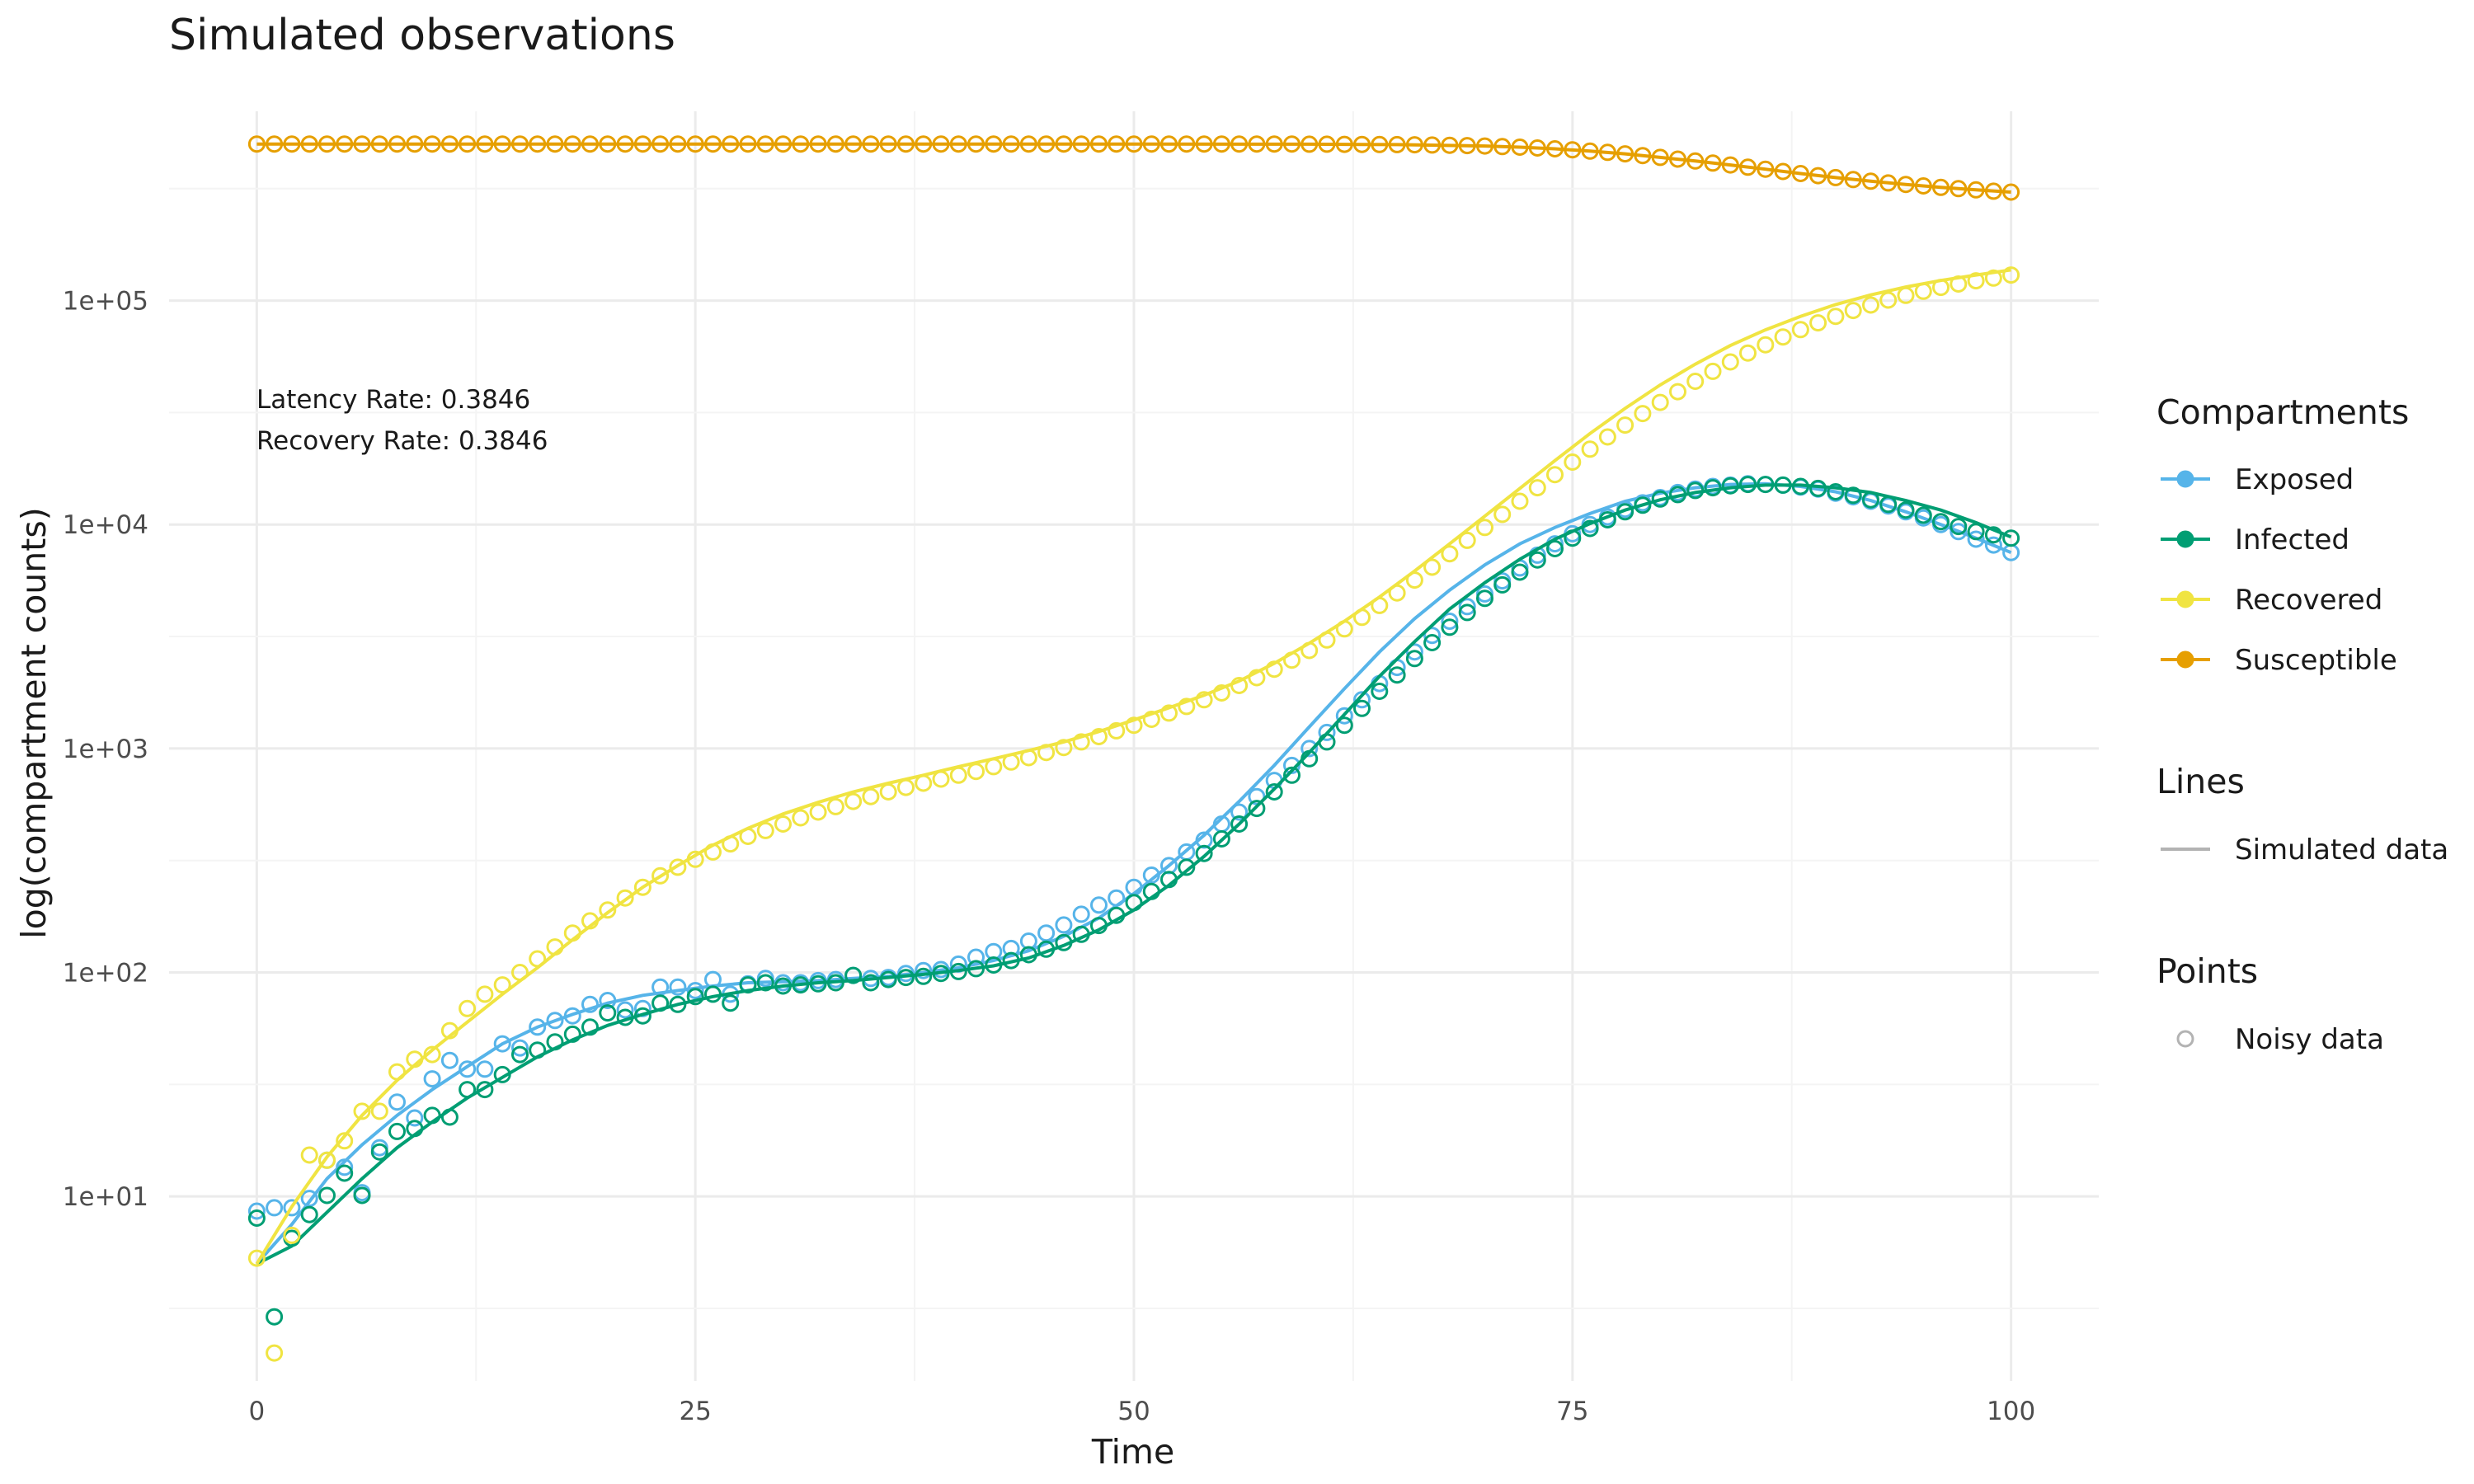 The height and width of the screenshot is (1484, 2474). I want to click on y-axis-title: log(compartment counts), so click(34, 722).